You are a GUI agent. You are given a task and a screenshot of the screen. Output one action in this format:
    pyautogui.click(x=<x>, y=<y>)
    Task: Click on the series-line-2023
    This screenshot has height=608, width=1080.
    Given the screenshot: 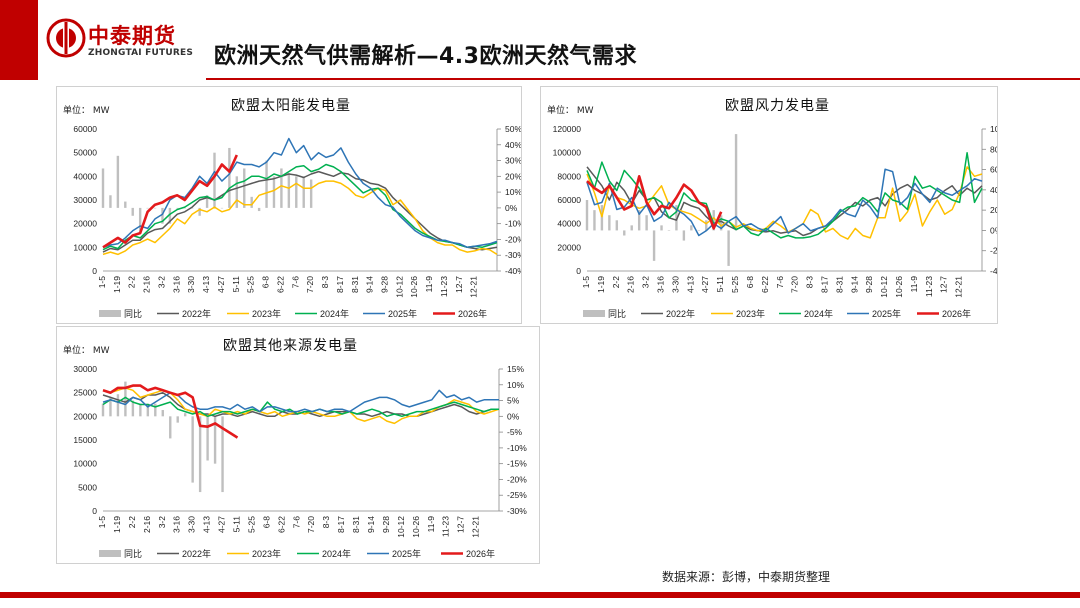 What is the action you would take?
    pyautogui.click(x=784, y=203)
    